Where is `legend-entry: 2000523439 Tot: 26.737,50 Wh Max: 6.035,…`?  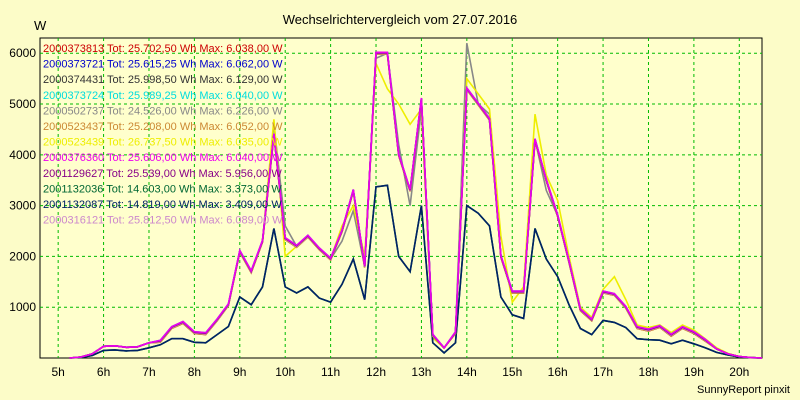
legend-entry: 2000523439 Tot: 26.737,50 Wh Max: 6.035,… is located at coordinates (163, 143).